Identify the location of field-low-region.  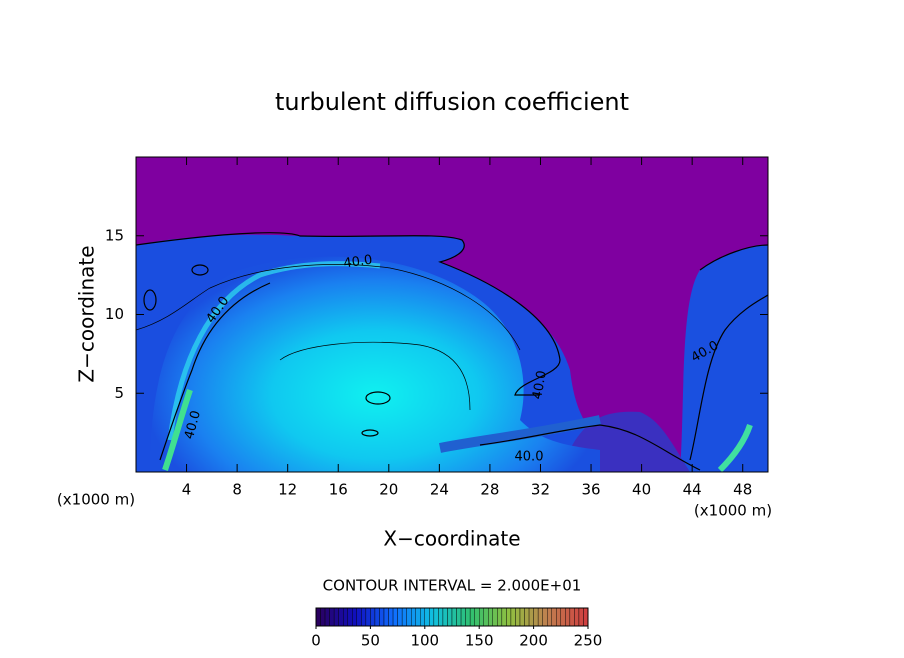
(724, 358).